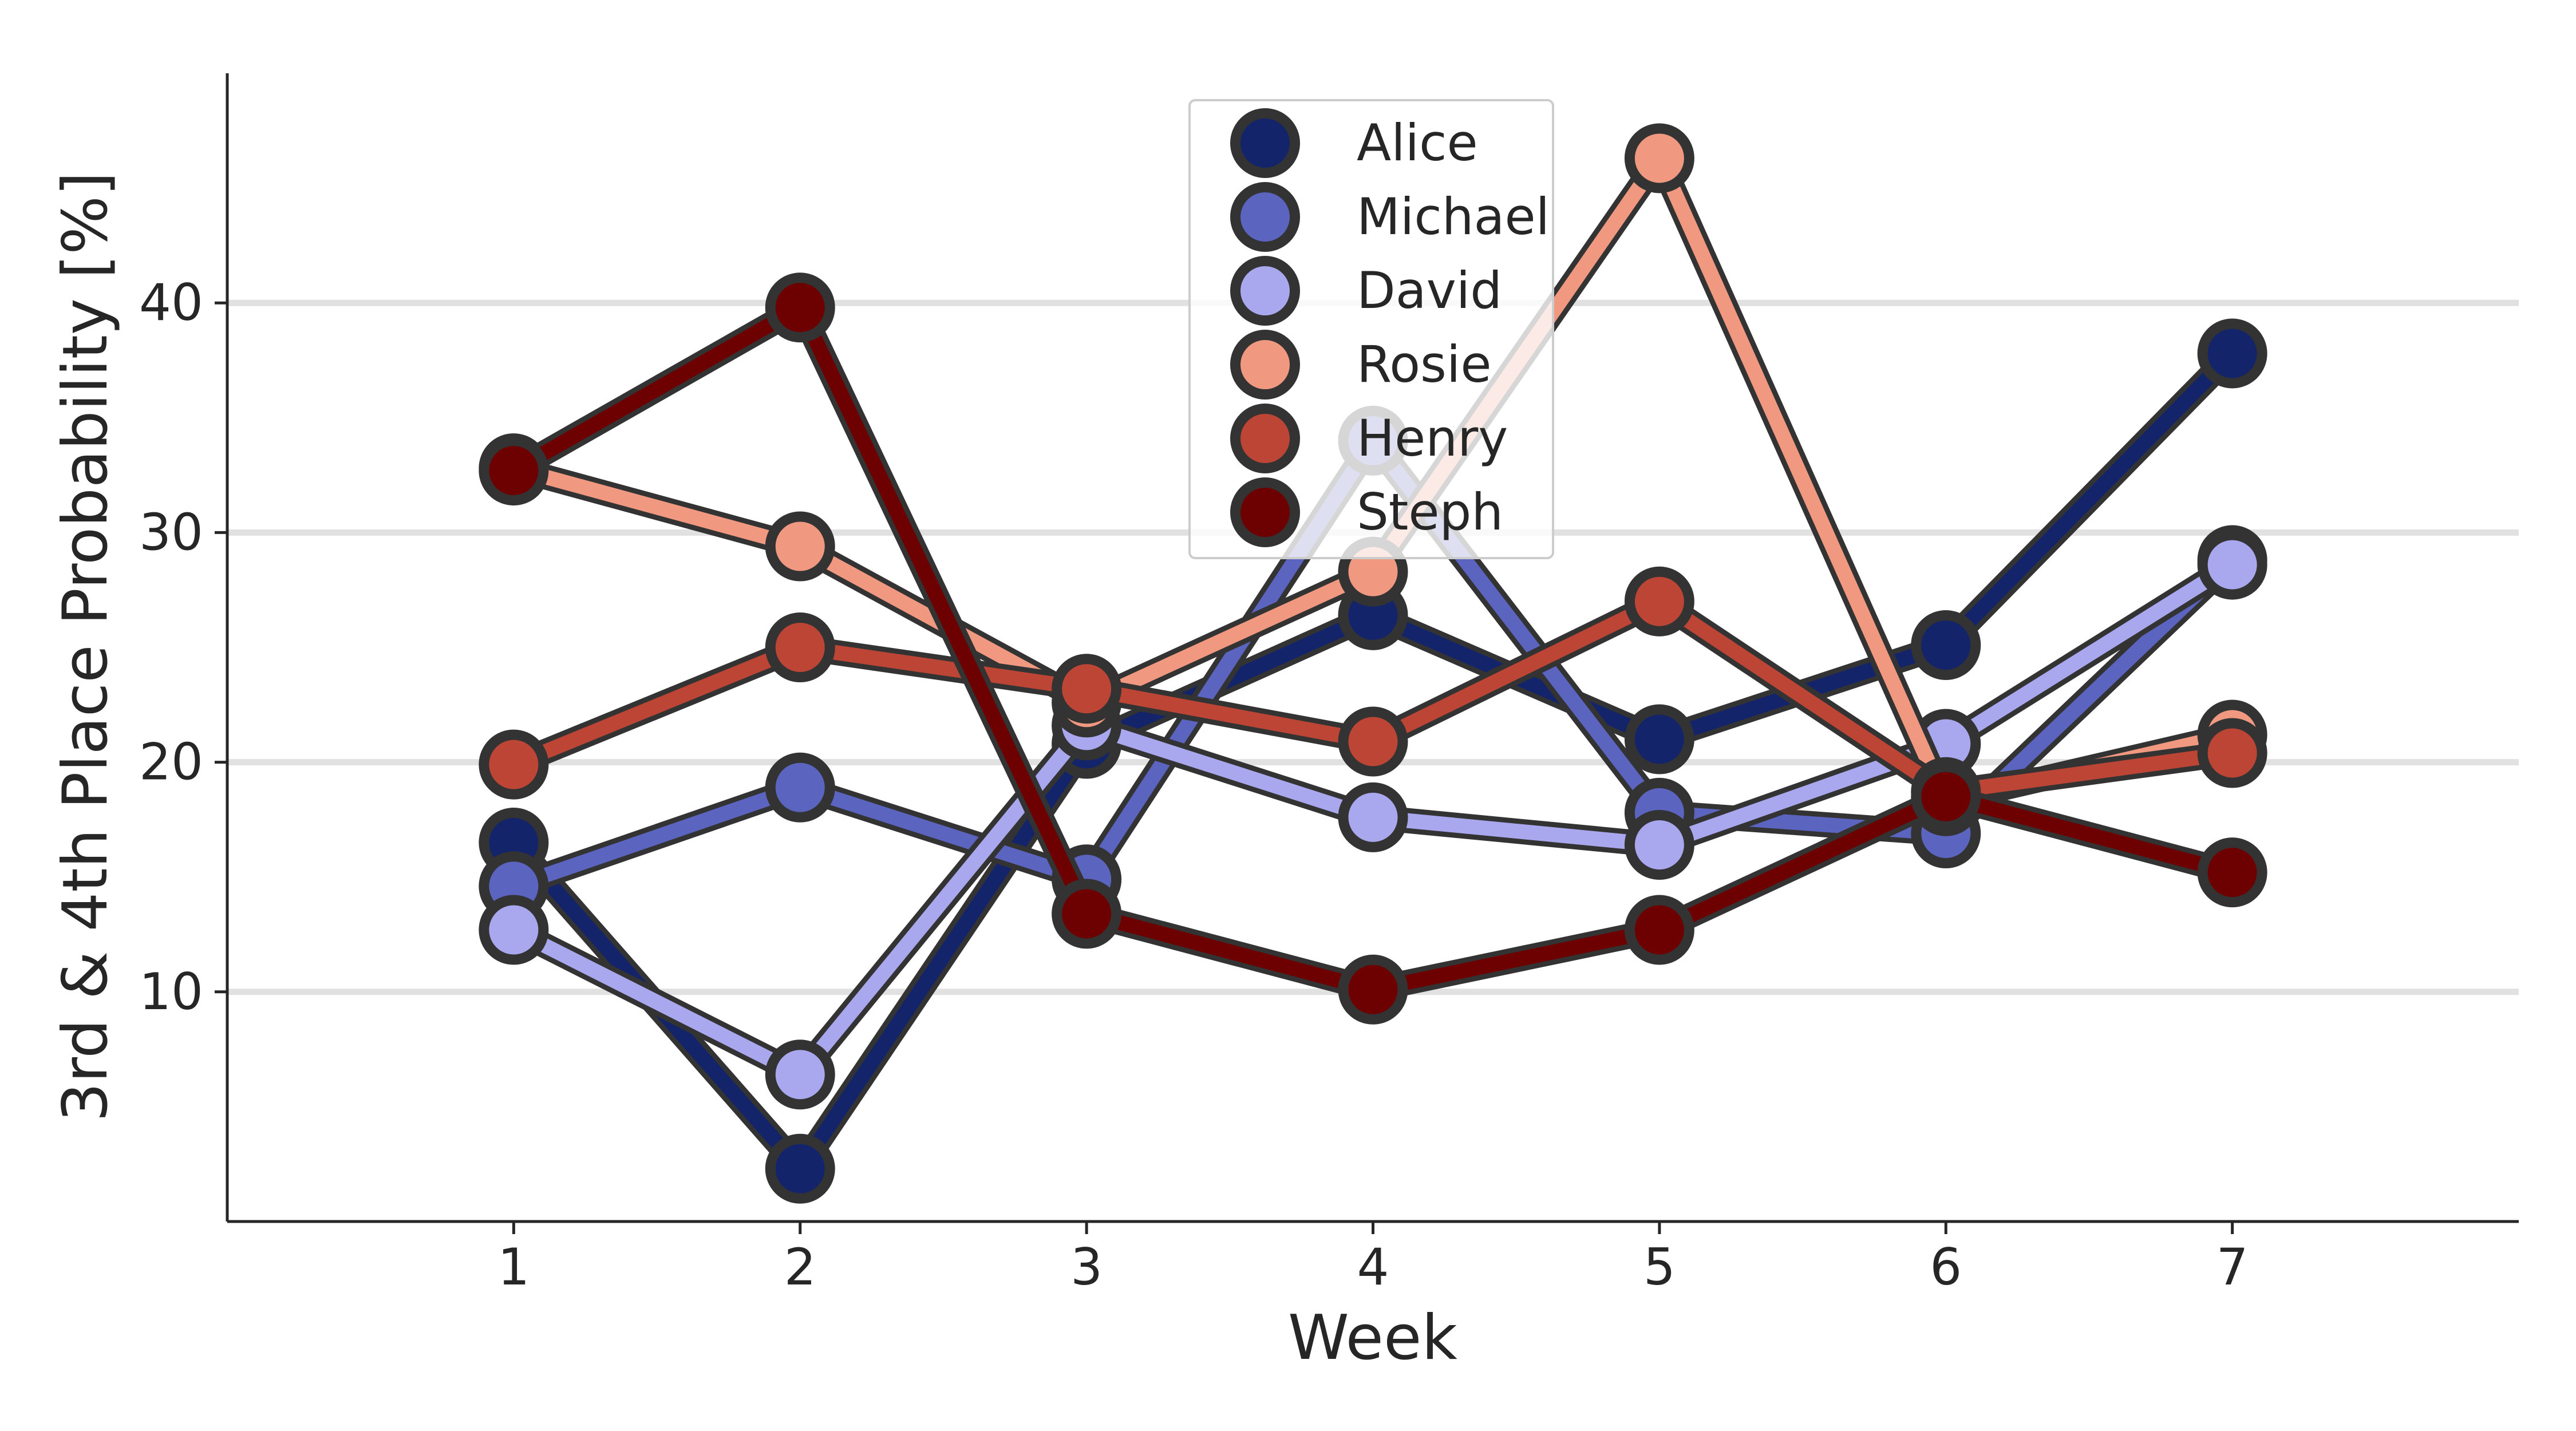 This screenshot has width=2576, height=1431. Describe the element at coordinates (1430, 512) in the screenshot. I see `legend-label: Steph` at that location.